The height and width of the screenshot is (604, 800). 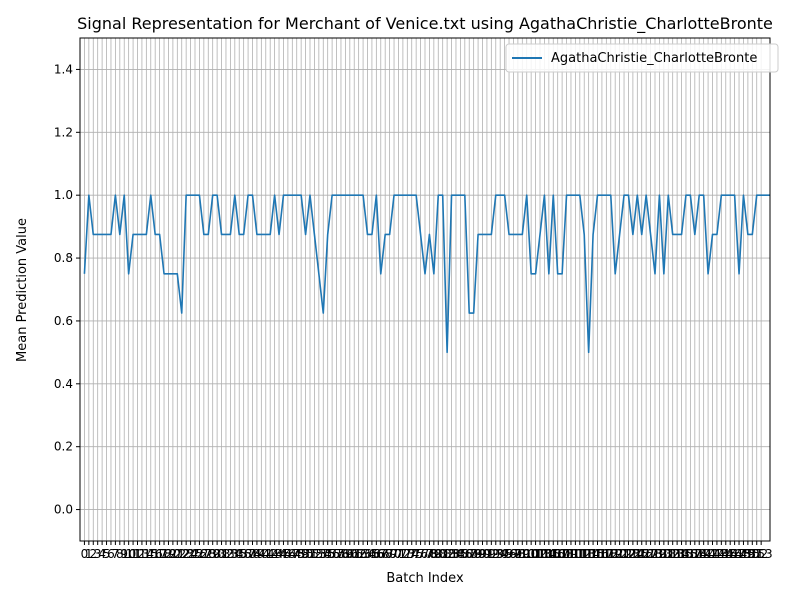 I want to click on x-tick-label: 12, so click(x=137, y=554).